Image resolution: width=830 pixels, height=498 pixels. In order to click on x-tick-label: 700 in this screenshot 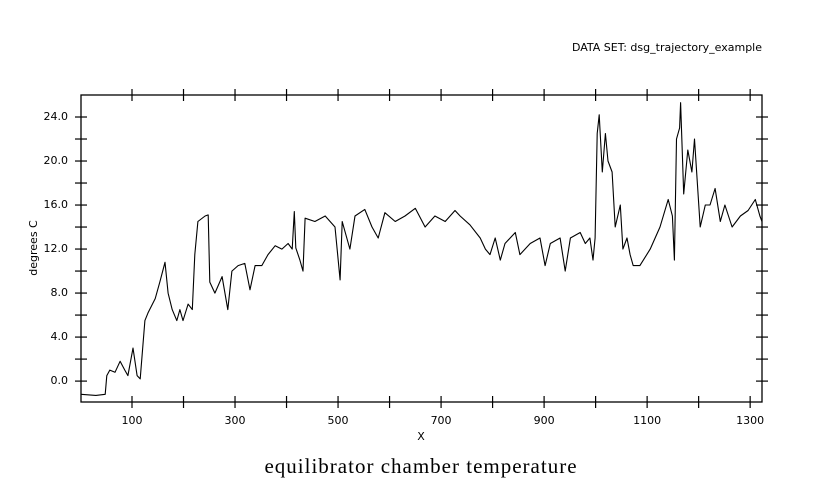, I will do `click(441, 420)`.